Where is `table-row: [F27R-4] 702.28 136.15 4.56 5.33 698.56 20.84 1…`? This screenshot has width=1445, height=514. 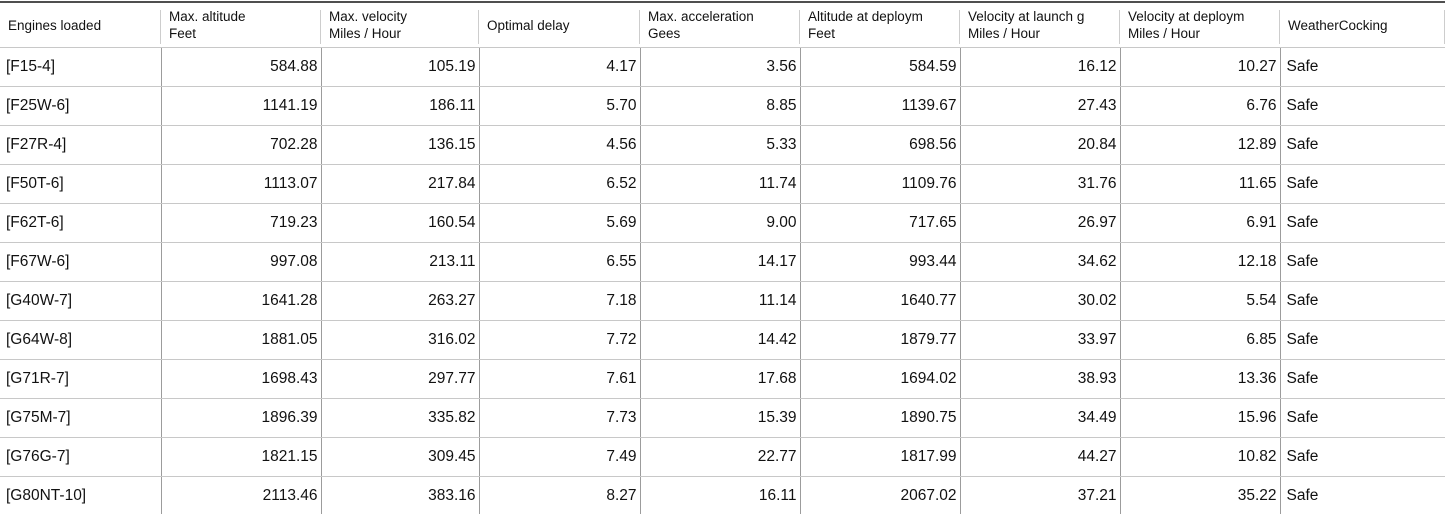
table-row: [F27R-4] 702.28 136.15 4.56 5.33 698.56 20.84 1… is located at coordinates (722, 145).